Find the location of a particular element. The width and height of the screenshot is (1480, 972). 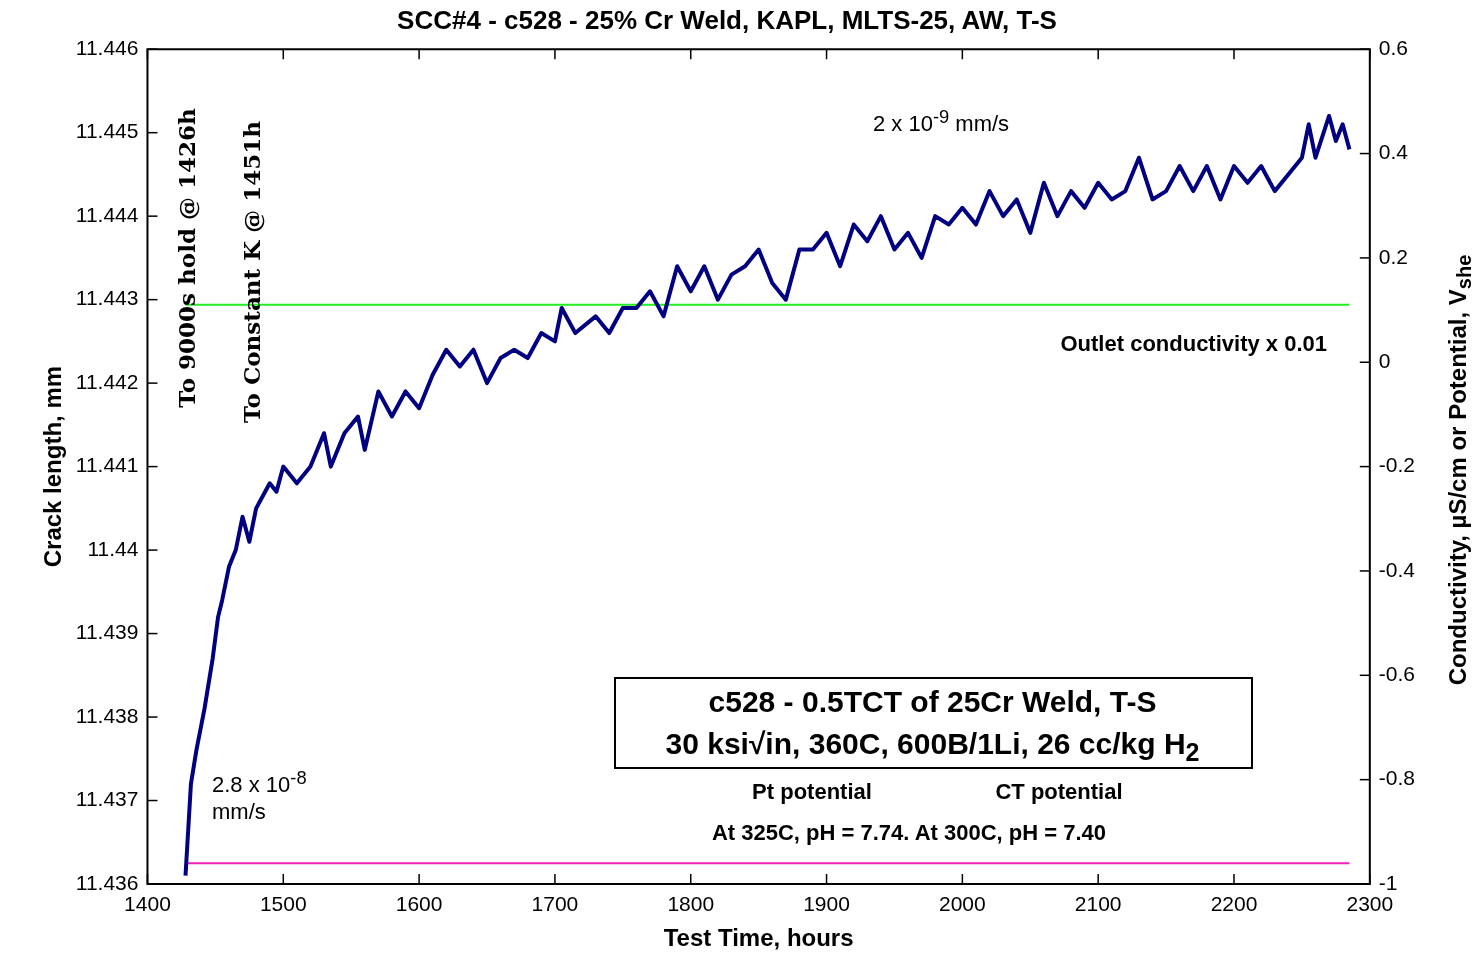

chart-title: SCC#4 - c528 - 25% Cr Weld, KAPL, MLTS-25, AW, T-S is located at coordinates (727, 19).